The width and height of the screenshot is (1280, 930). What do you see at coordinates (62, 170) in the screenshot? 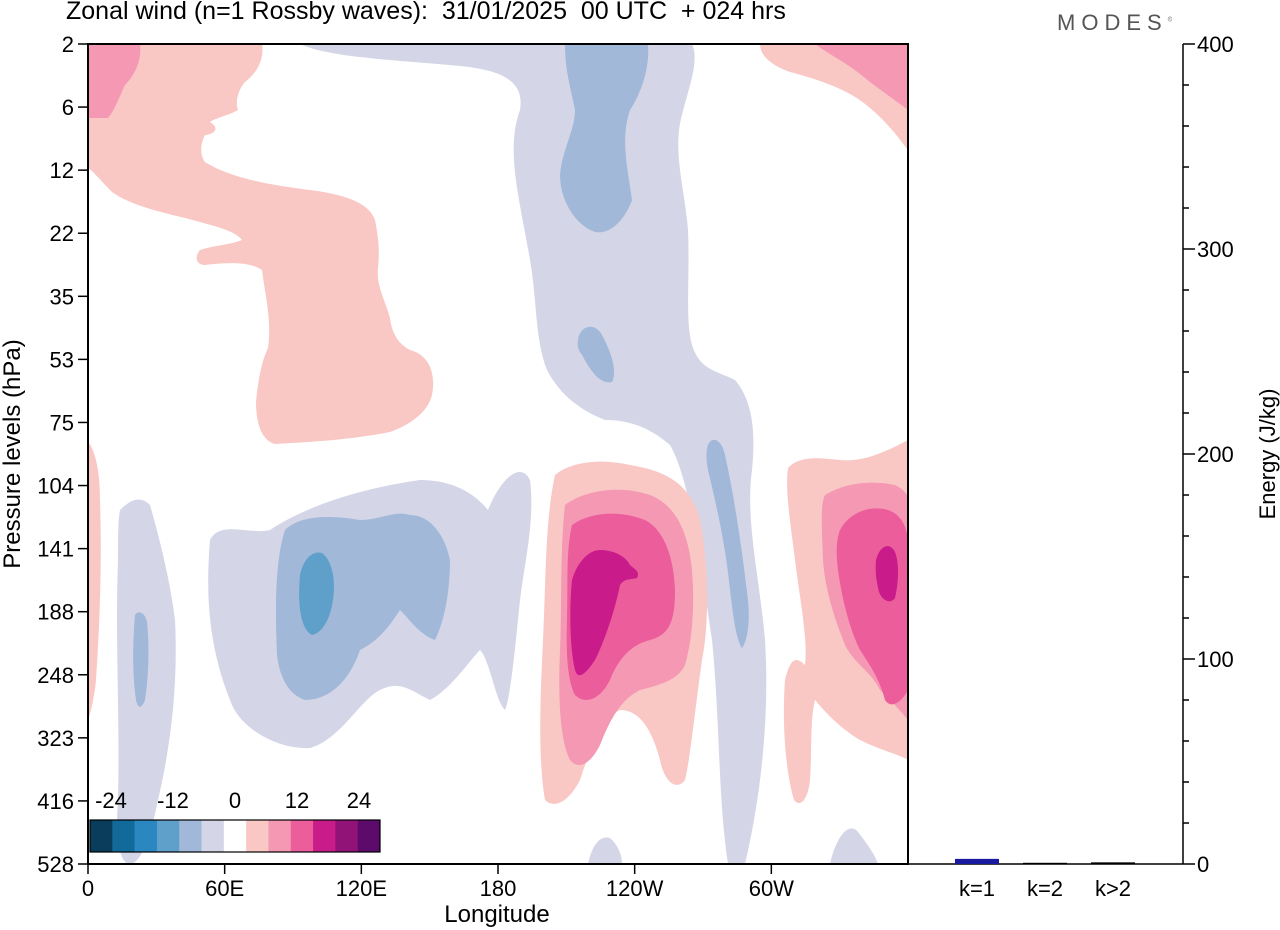
I see `y-tick-label: 12` at bounding box center [62, 170].